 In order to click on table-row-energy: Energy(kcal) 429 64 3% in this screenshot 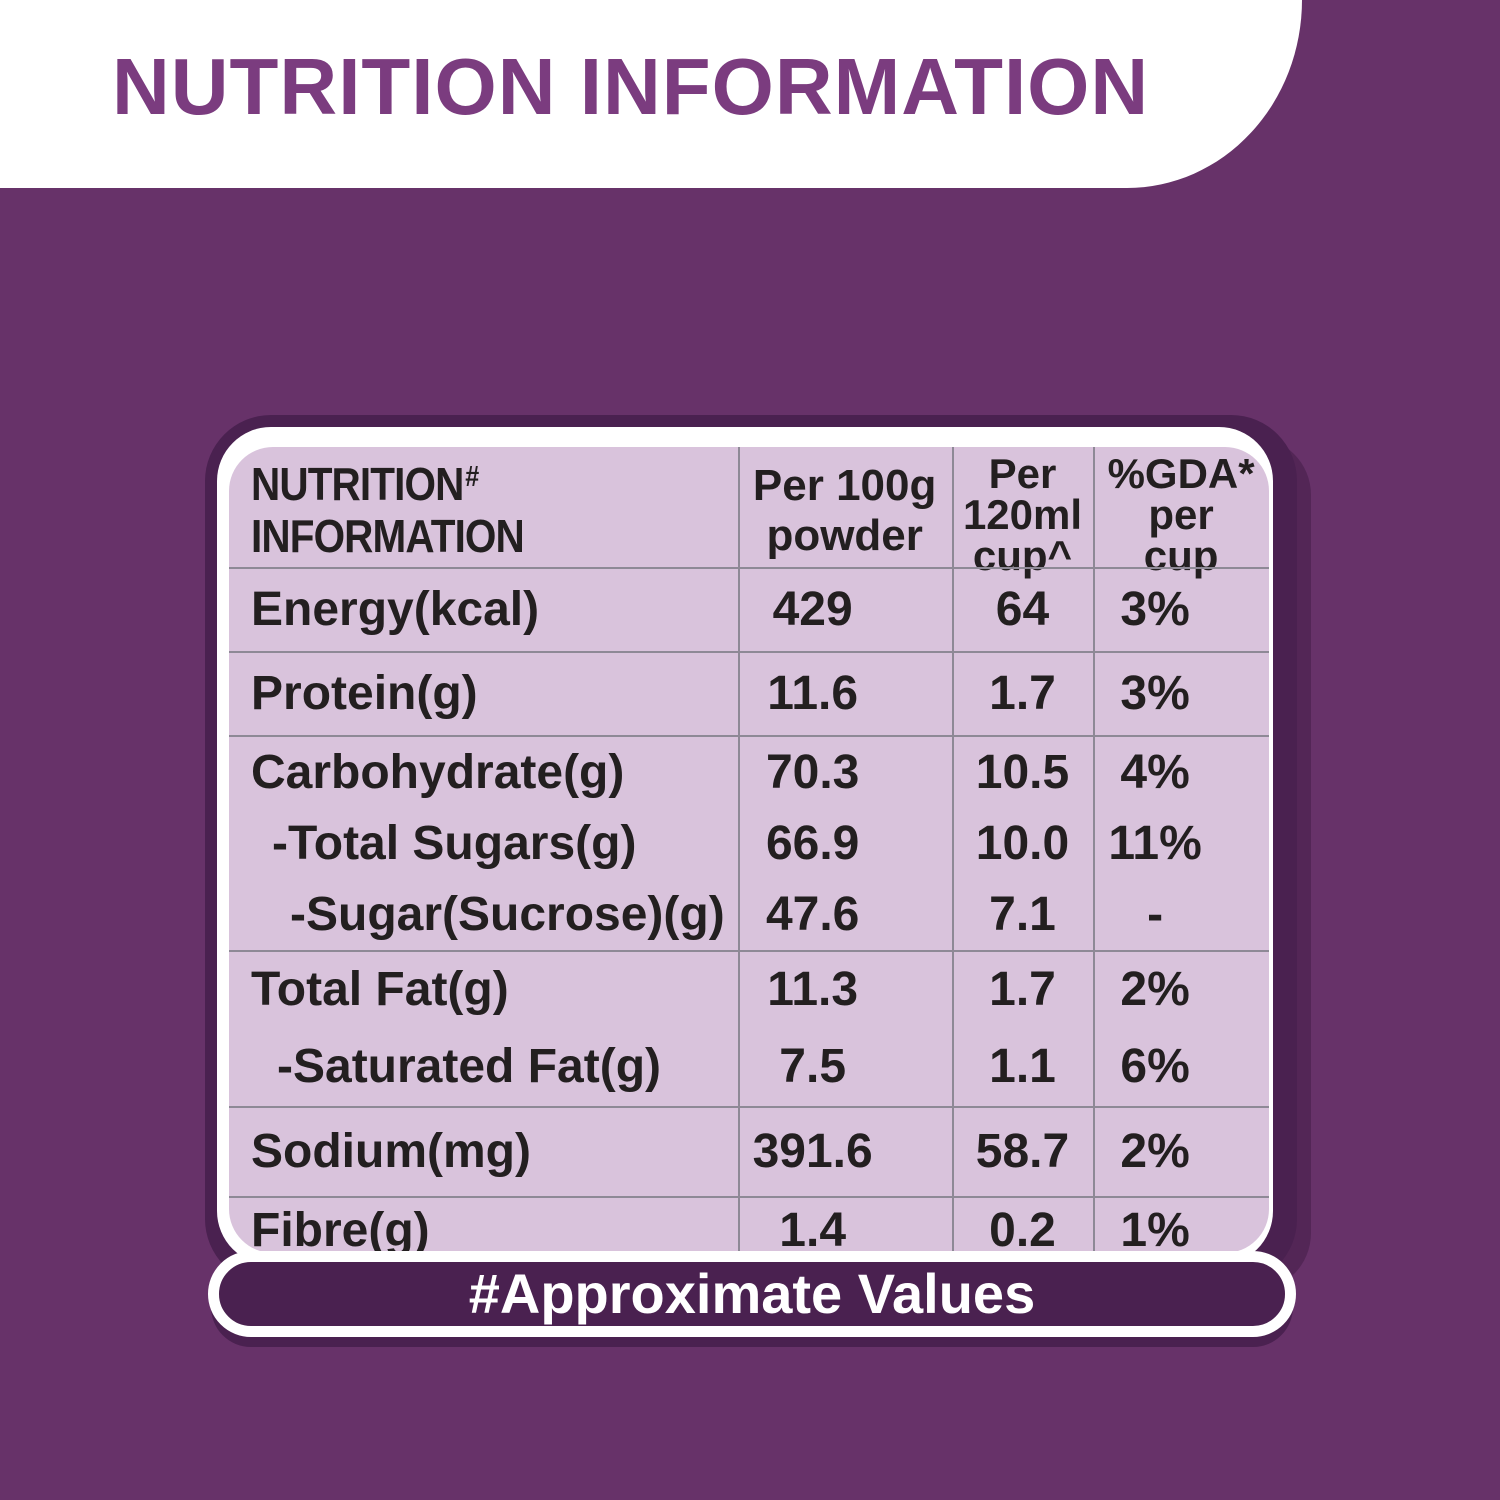, I will do `click(749, 609)`.